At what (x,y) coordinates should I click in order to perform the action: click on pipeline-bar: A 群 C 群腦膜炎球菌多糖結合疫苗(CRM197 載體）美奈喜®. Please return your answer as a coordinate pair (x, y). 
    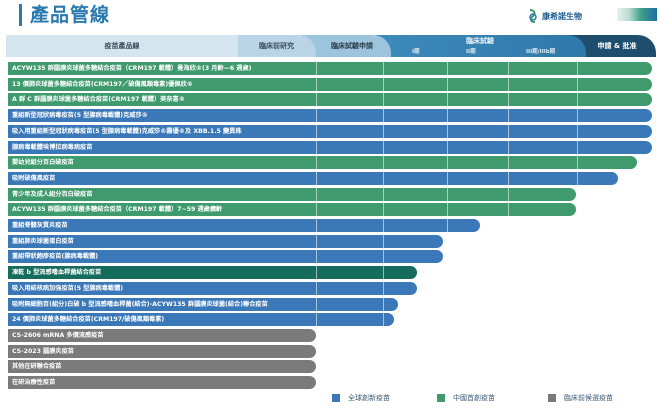
    Looking at the image, I should click on (330, 100).